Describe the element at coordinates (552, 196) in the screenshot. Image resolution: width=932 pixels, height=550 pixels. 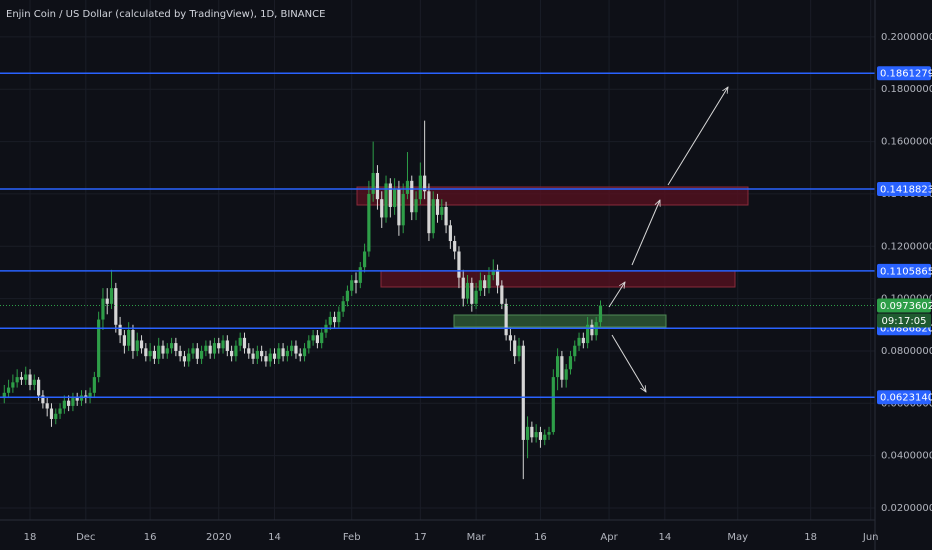
I see `resistance-zone` at that location.